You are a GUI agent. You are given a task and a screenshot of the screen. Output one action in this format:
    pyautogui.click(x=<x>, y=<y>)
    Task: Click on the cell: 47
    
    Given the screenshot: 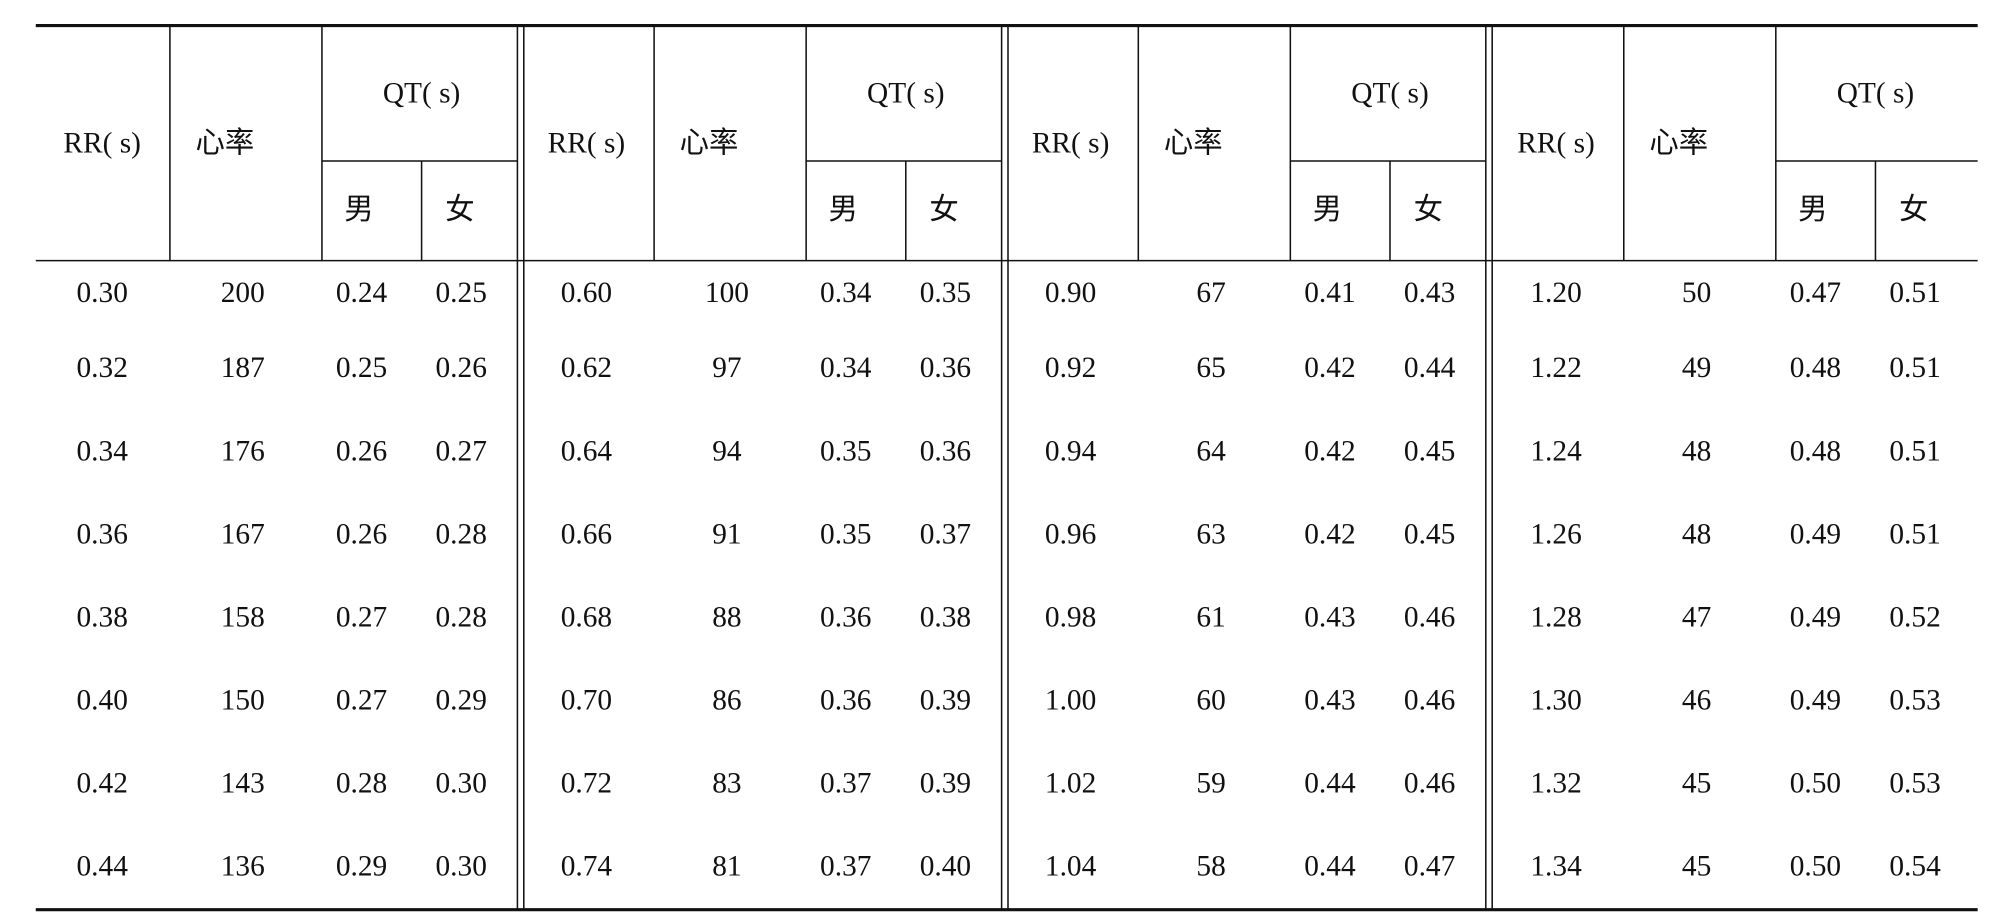 What is the action you would take?
    pyautogui.click(x=1696, y=617)
    